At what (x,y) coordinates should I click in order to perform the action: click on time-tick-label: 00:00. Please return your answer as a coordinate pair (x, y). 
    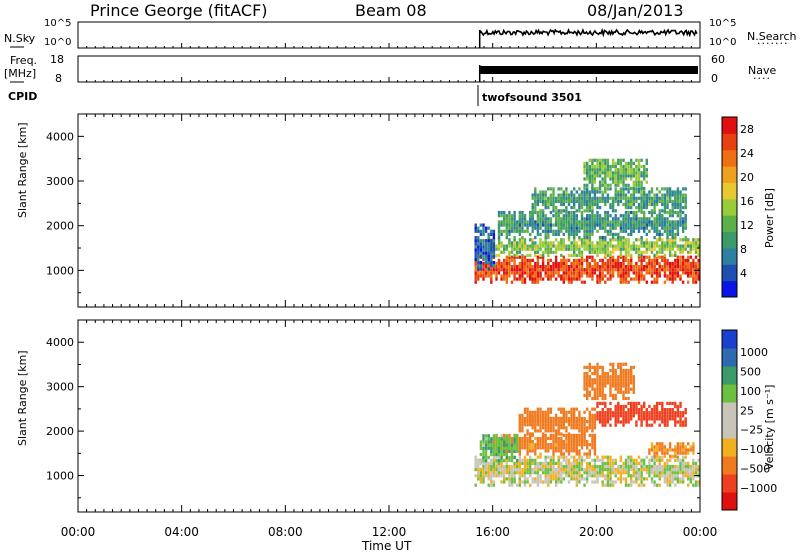
    Looking at the image, I should click on (78, 532).